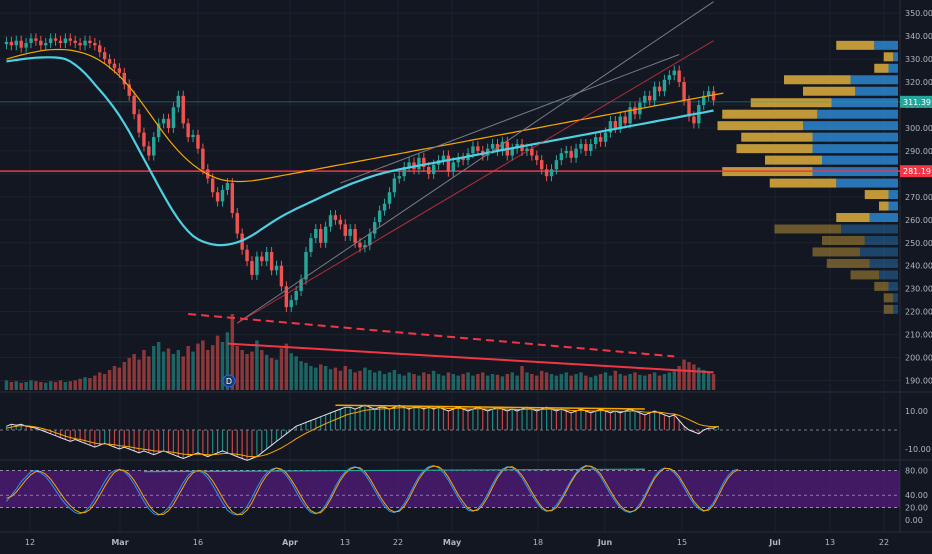  Describe the element at coordinates (916, 495) in the screenshot. I see `stoch-tick-label: 40.00` at that location.